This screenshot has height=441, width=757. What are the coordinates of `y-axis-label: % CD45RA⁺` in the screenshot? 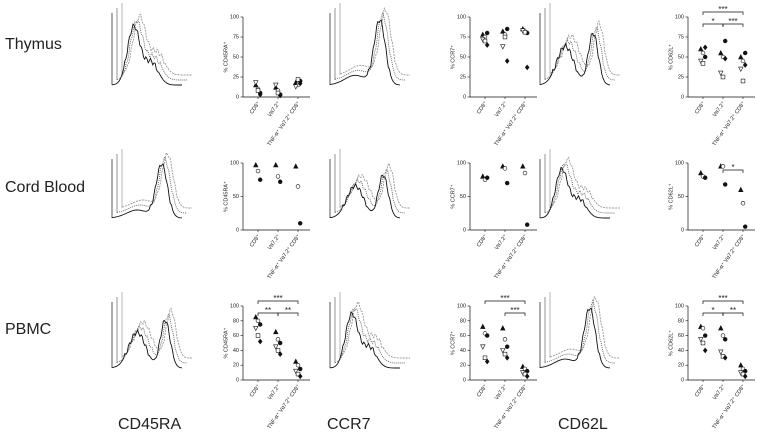 It's located at (225, 56).